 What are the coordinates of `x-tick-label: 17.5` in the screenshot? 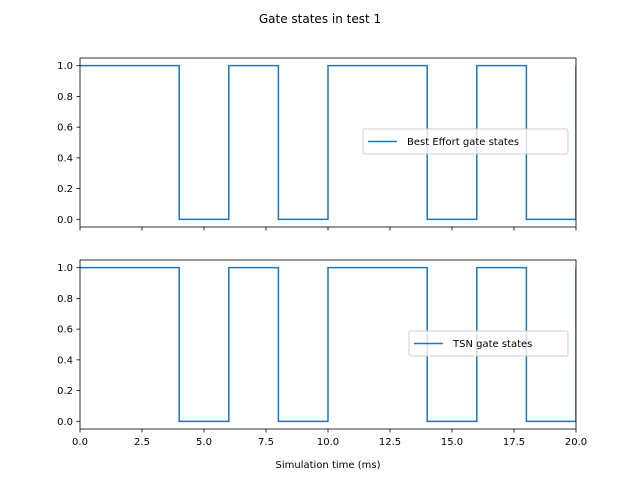 It's located at (514, 442).